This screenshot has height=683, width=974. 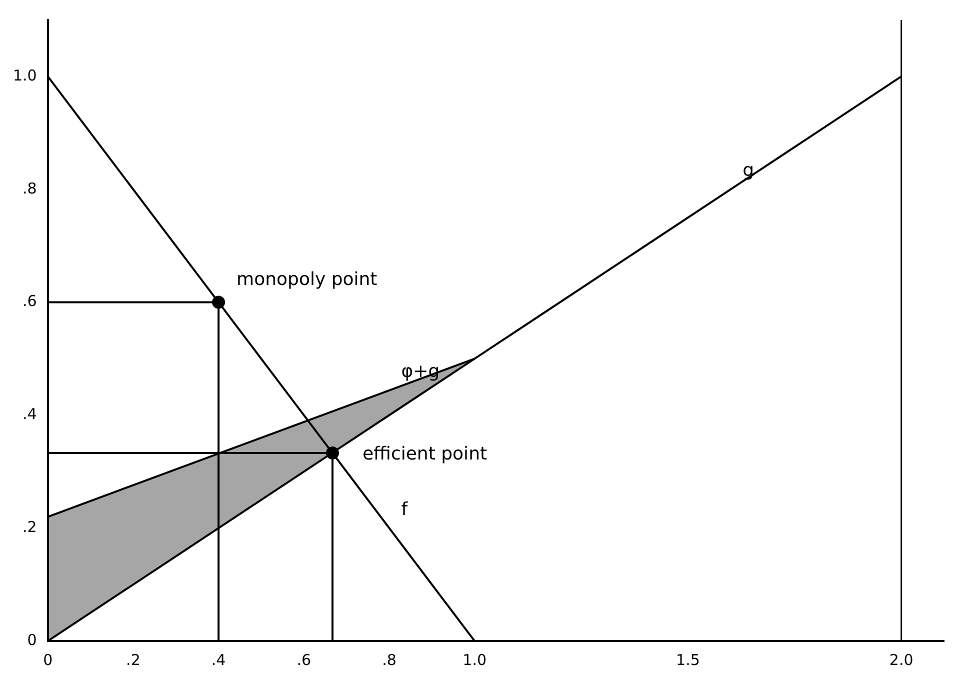 What do you see at coordinates (29, 414) in the screenshot?
I see `y-tick-label: .4` at bounding box center [29, 414].